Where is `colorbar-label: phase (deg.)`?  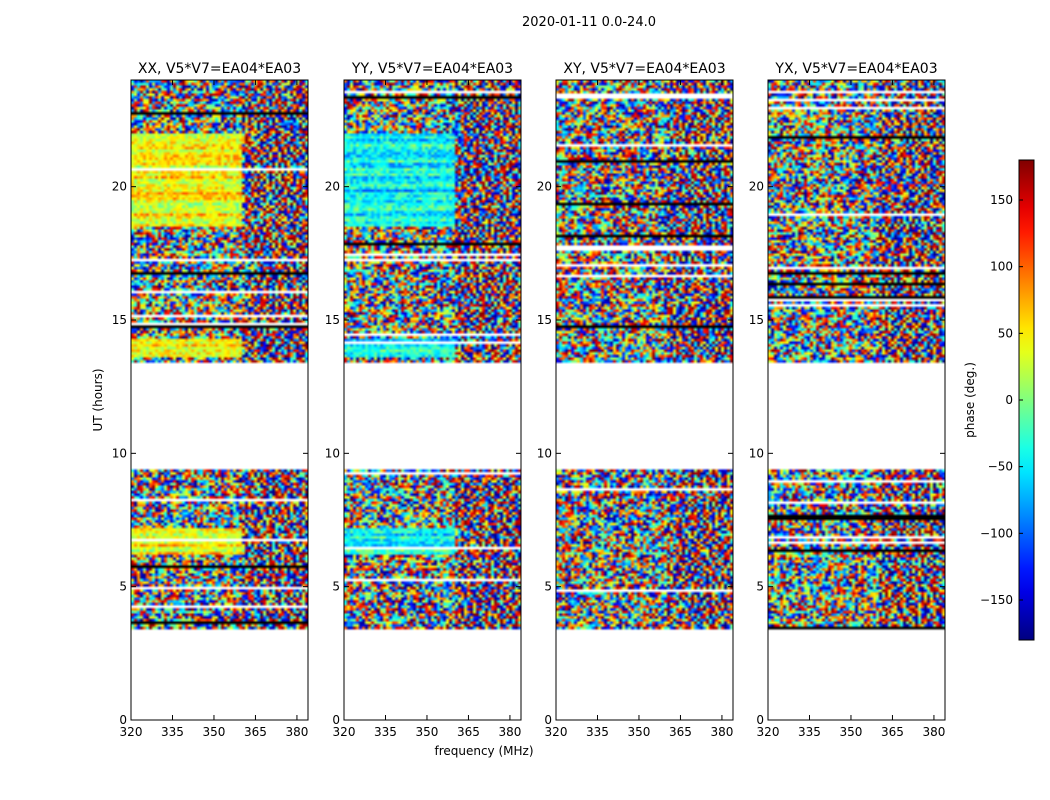
colorbar-label: phase (deg.) is located at coordinates (970, 400).